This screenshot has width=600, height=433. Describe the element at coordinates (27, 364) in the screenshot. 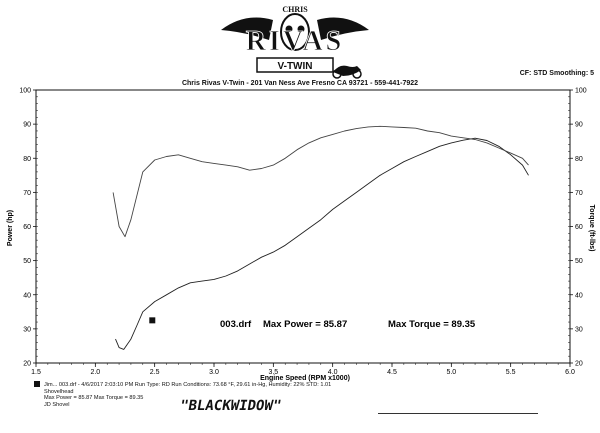

I see `y-left-tick-label: 20` at that location.